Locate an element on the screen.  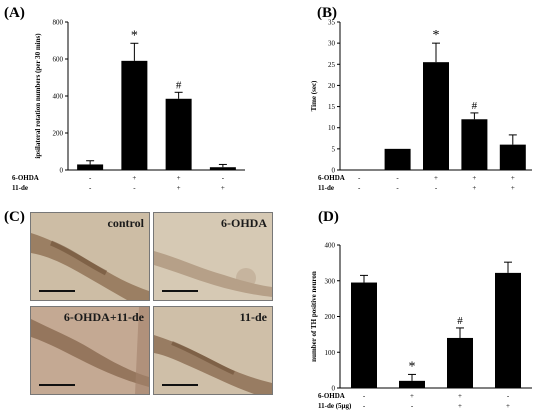
micrograph-6-ohda: 6-OHDA is located at coordinates (213, 256).